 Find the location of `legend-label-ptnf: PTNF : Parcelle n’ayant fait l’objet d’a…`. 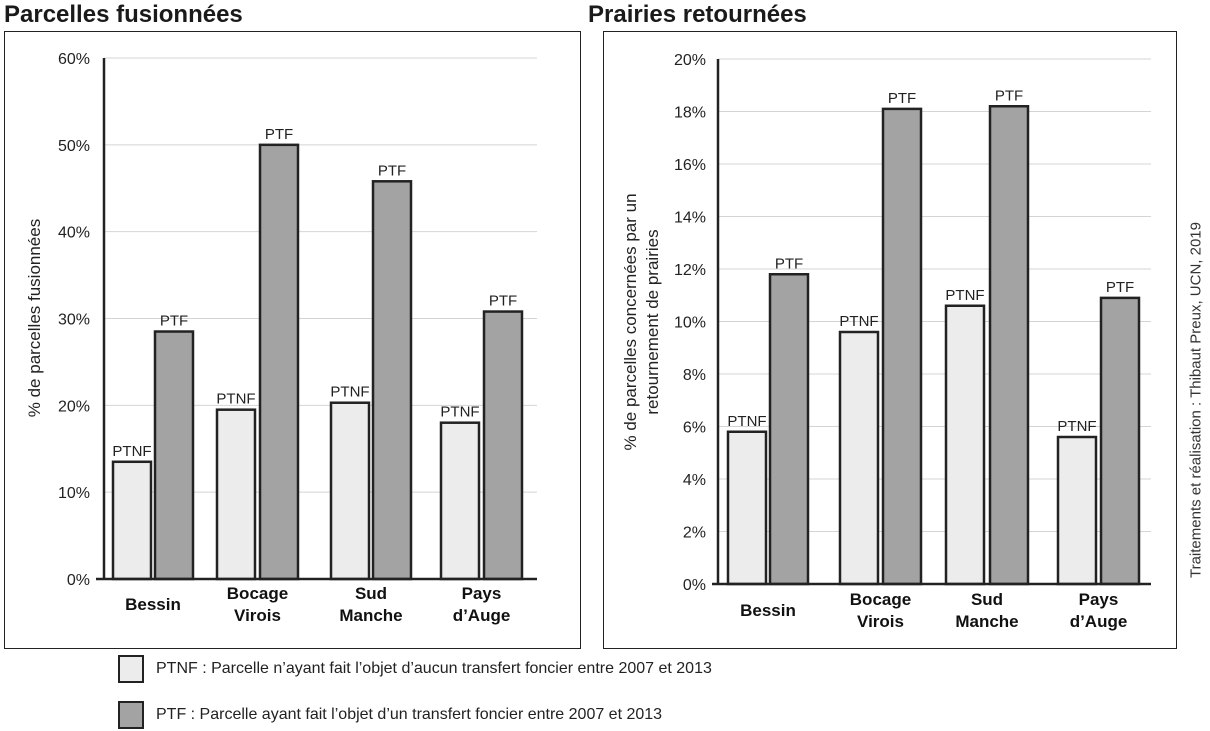

legend-label-ptnf: PTNF : Parcelle n’ayant fait l’objet d’a… is located at coordinates (434, 668).